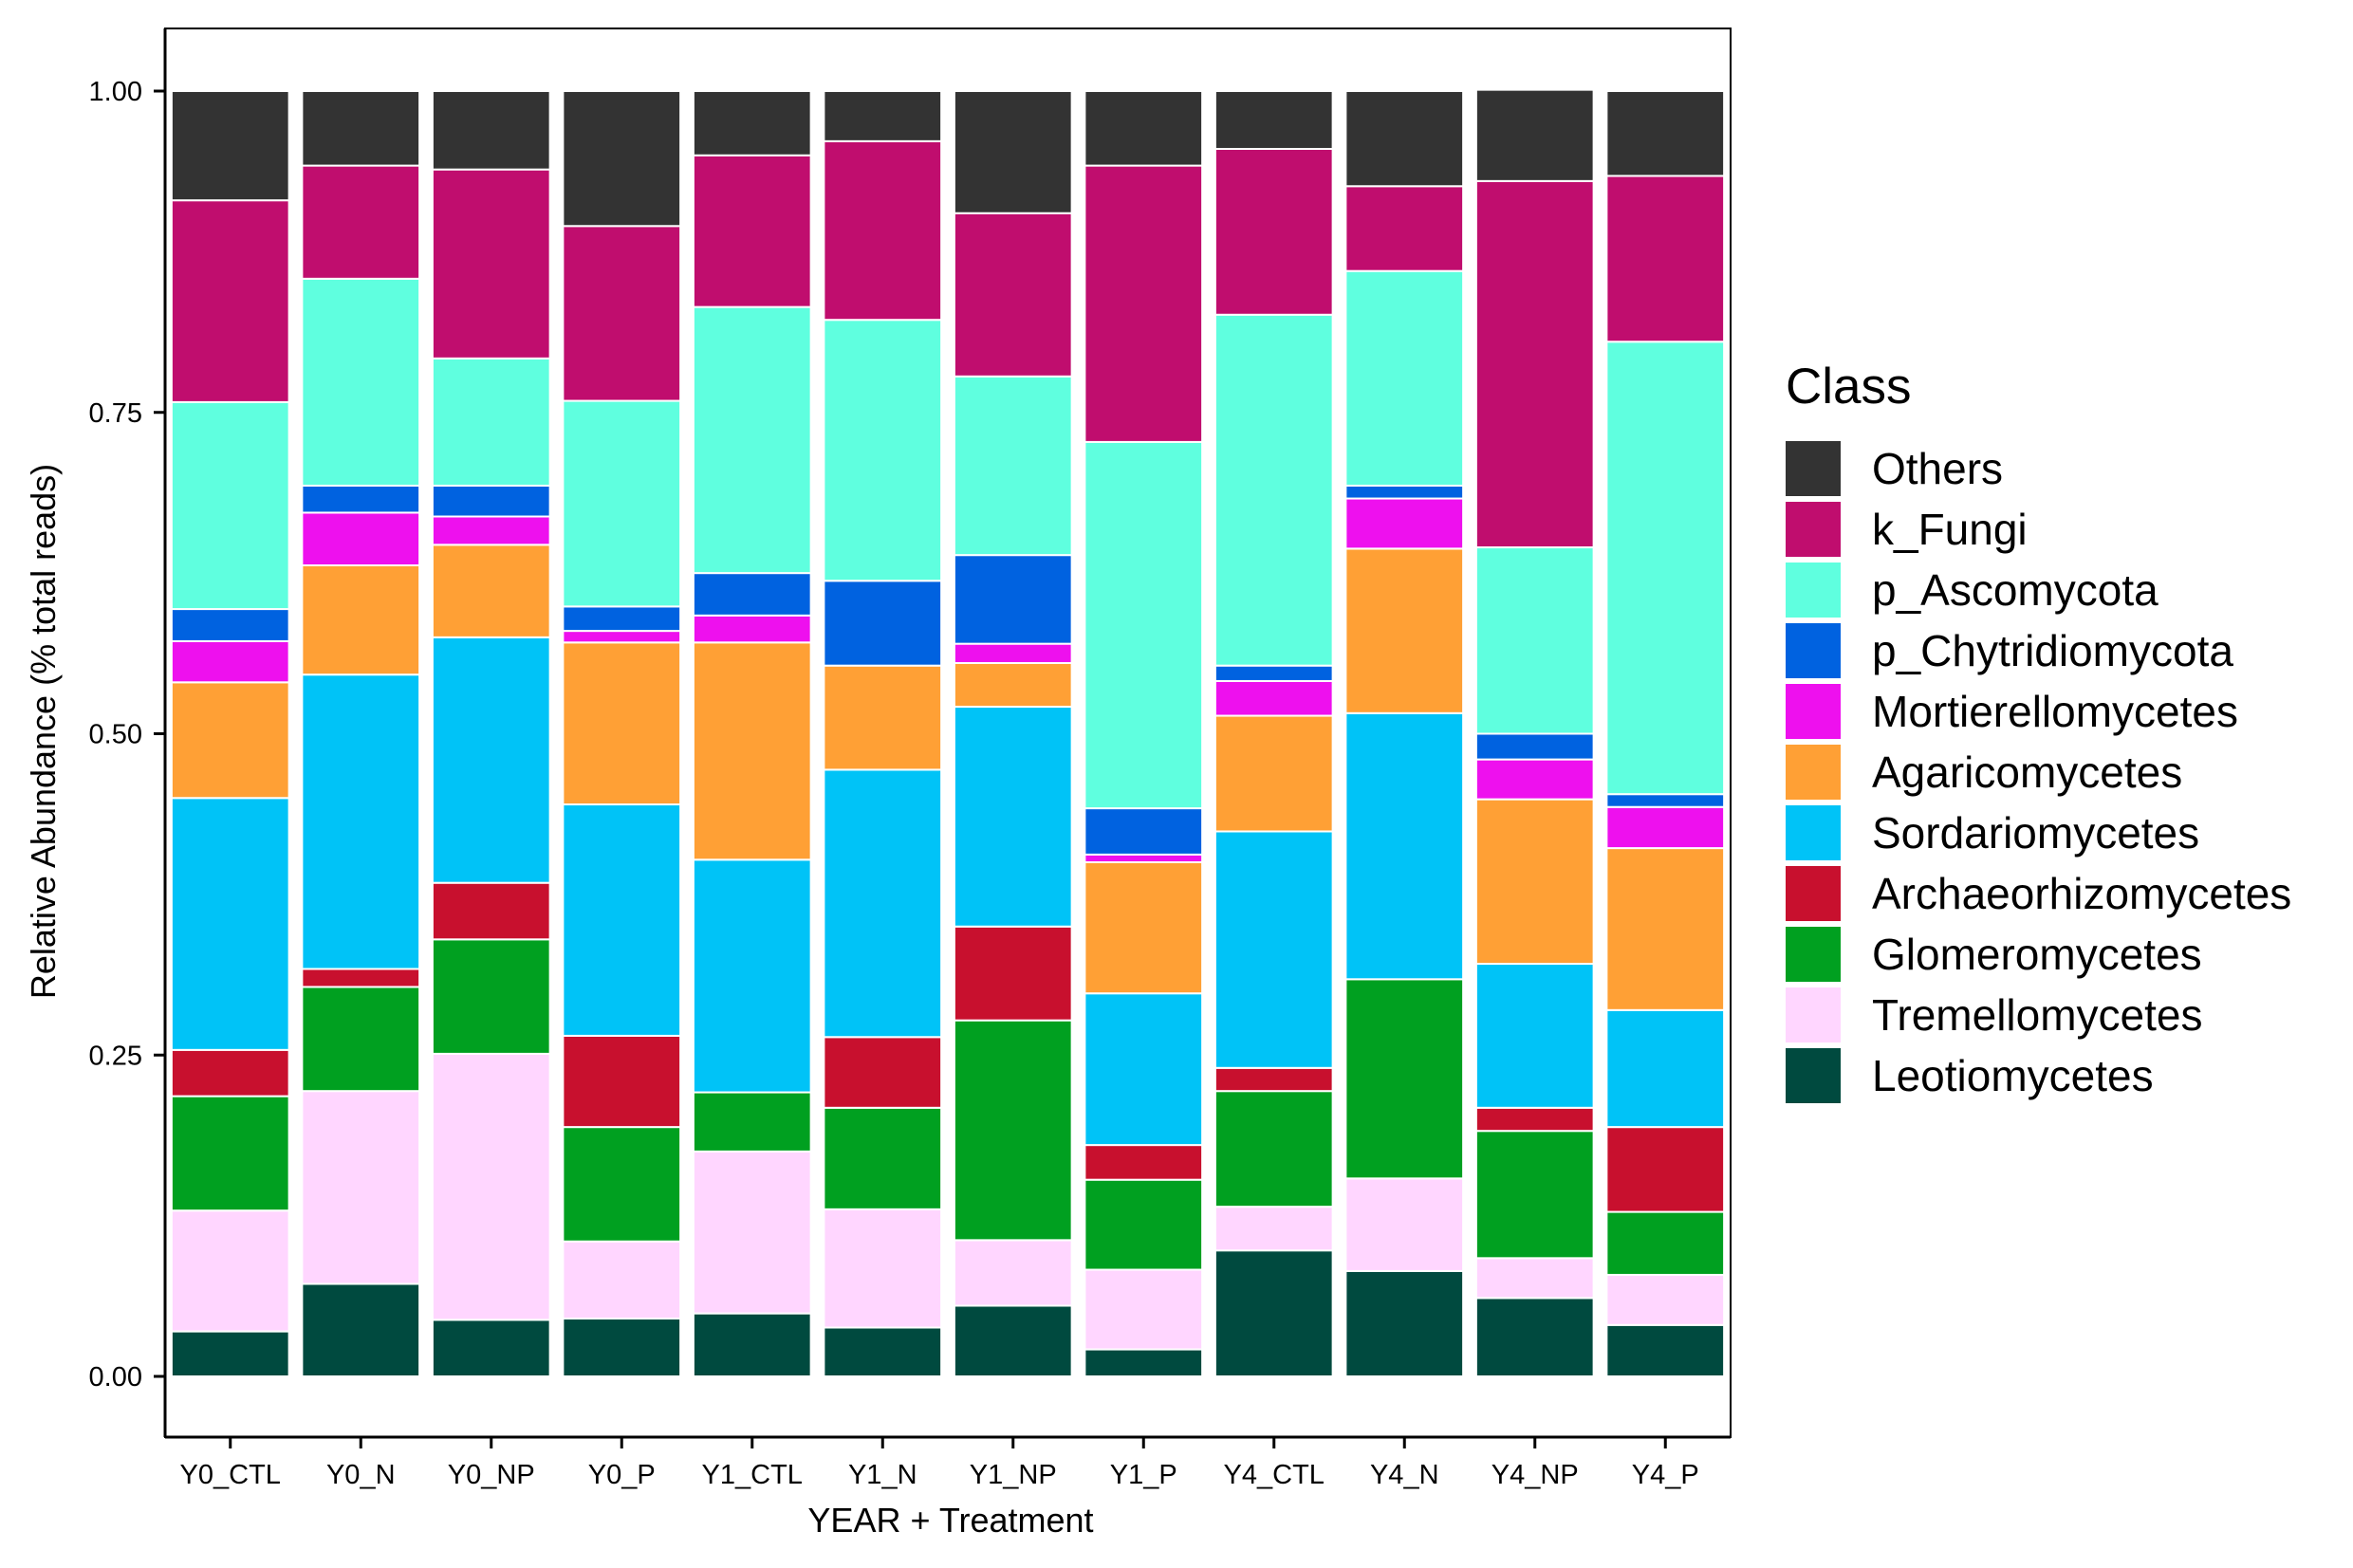 The height and width of the screenshot is (1568, 2353). What do you see at coordinates (1274, 1475) in the screenshot?
I see `x-tick-label: Y4_CTL` at bounding box center [1274, 1475].